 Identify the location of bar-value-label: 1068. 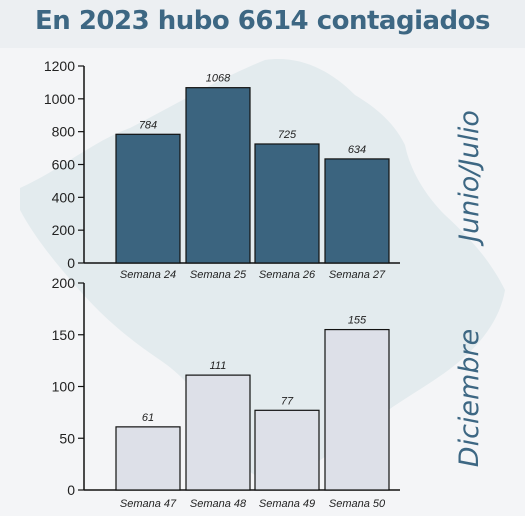
(218, 79).